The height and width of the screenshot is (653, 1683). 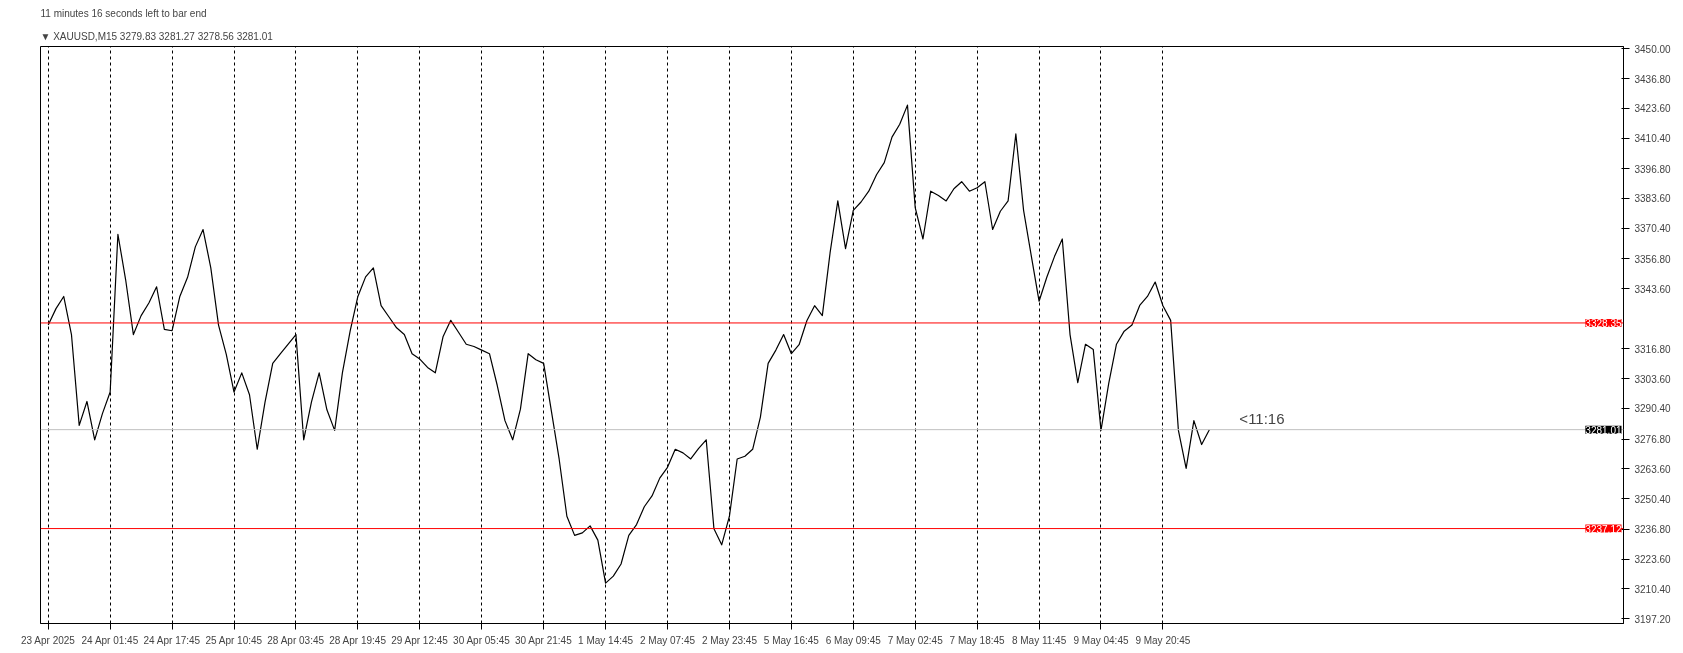 I want to click on y-tick-label: 3236.80, so click(x=1653, y=530).